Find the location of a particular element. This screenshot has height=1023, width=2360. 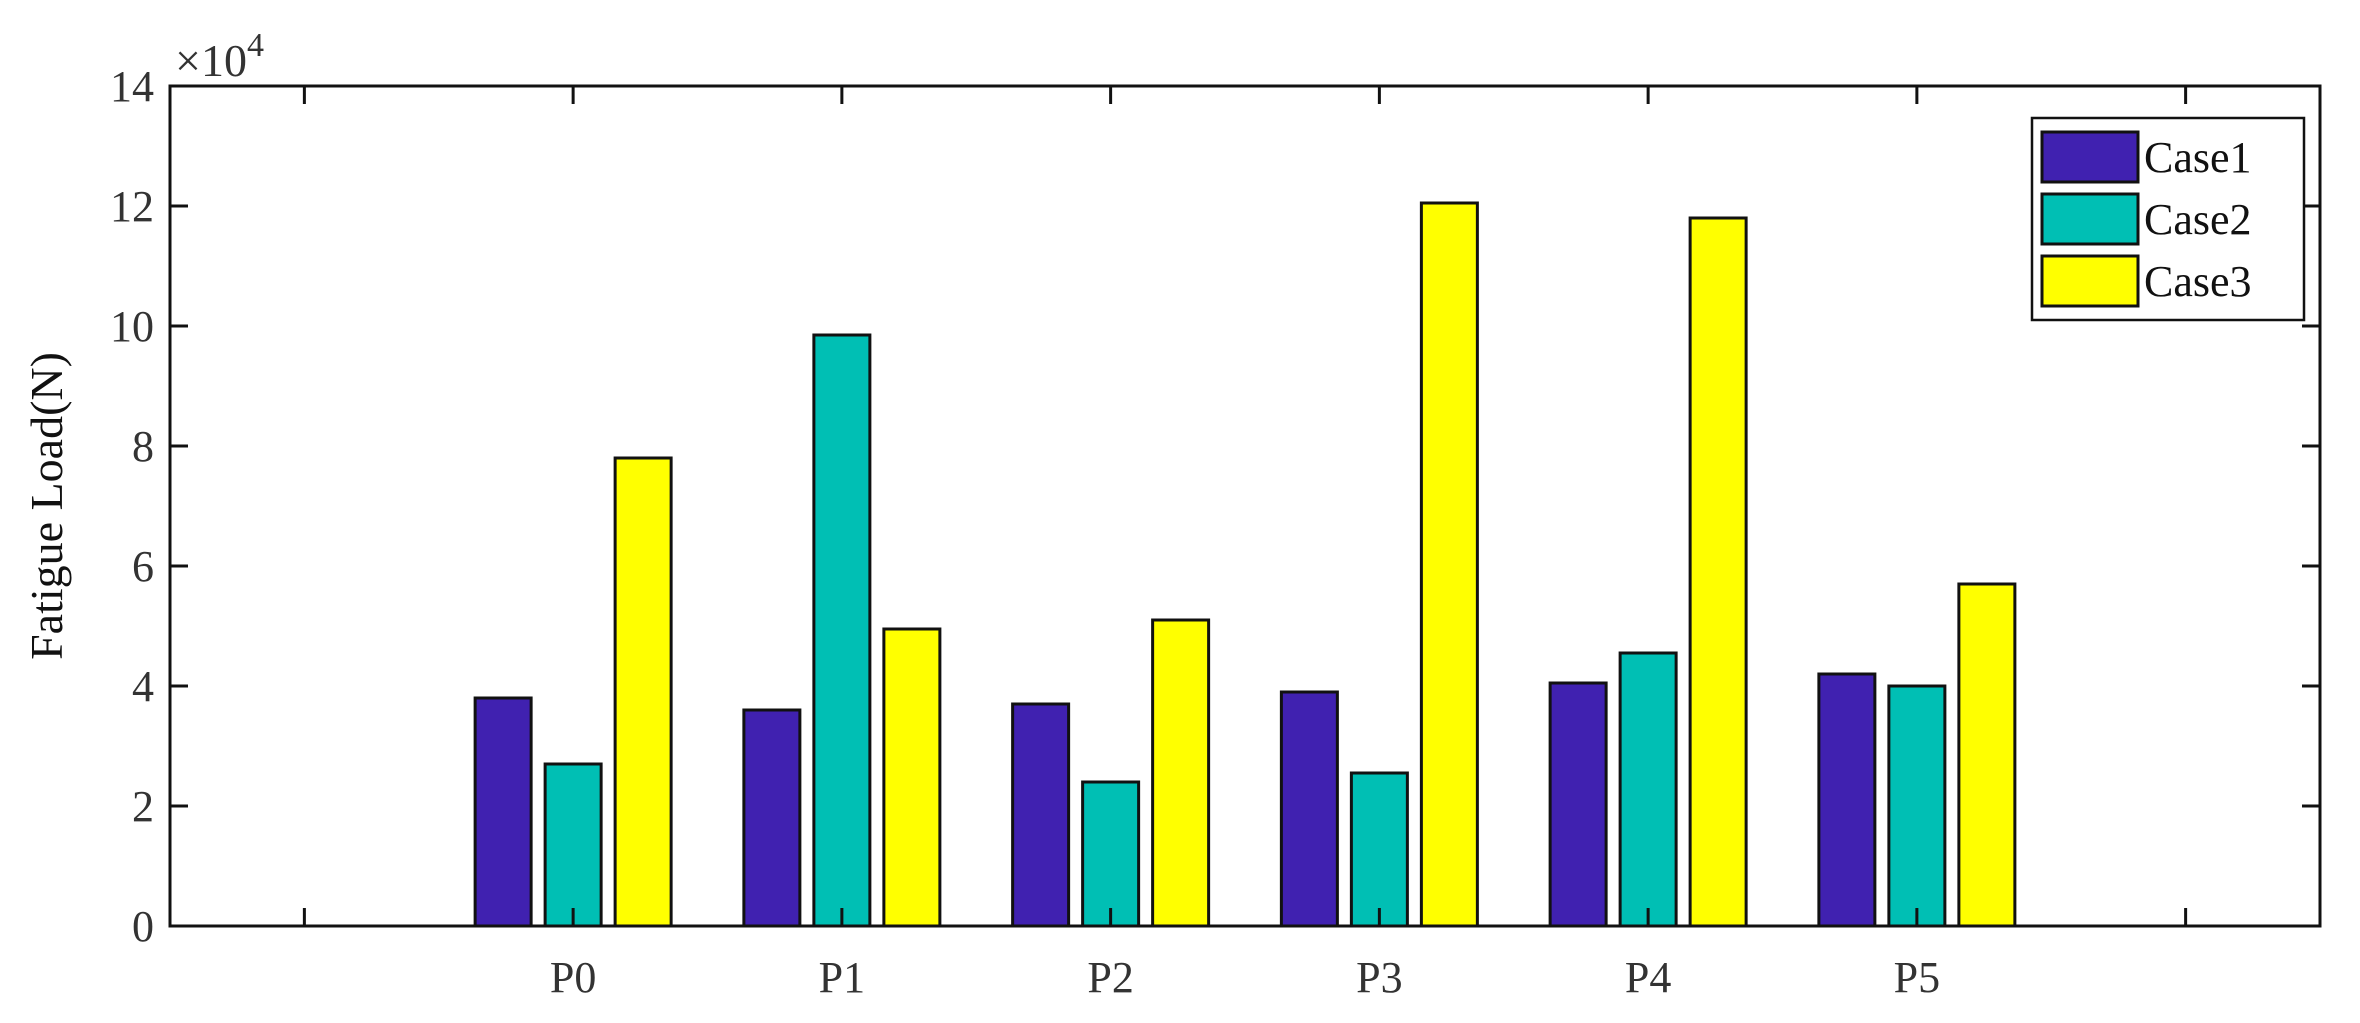

bar-case3-p0 is located at coordinates (643, 692).